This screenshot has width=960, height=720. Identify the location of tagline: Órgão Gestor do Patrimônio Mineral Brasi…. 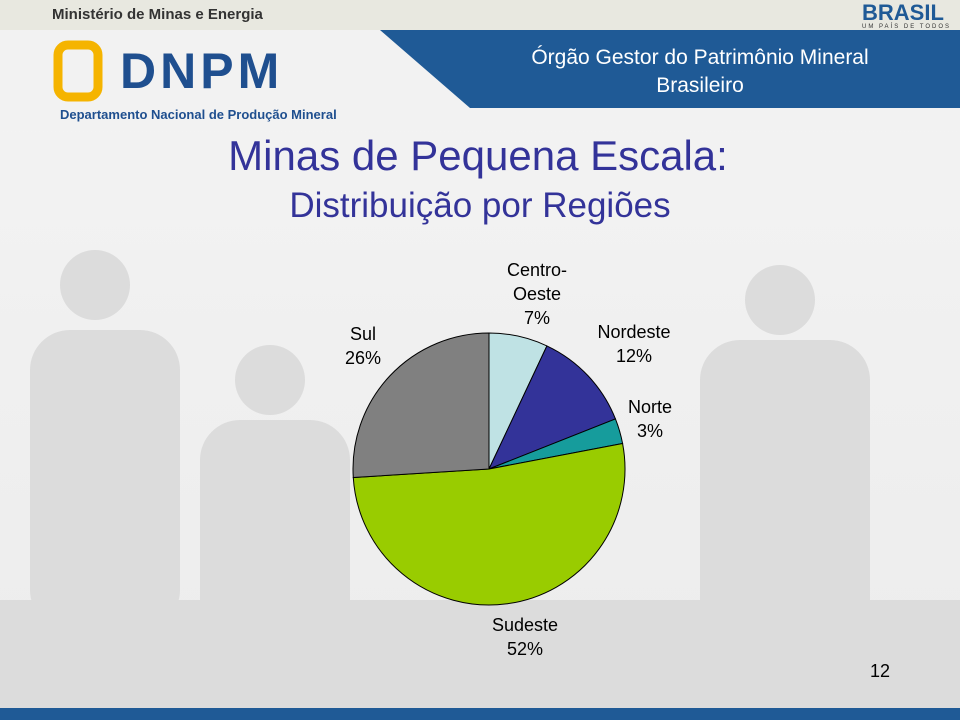
(700, 71).